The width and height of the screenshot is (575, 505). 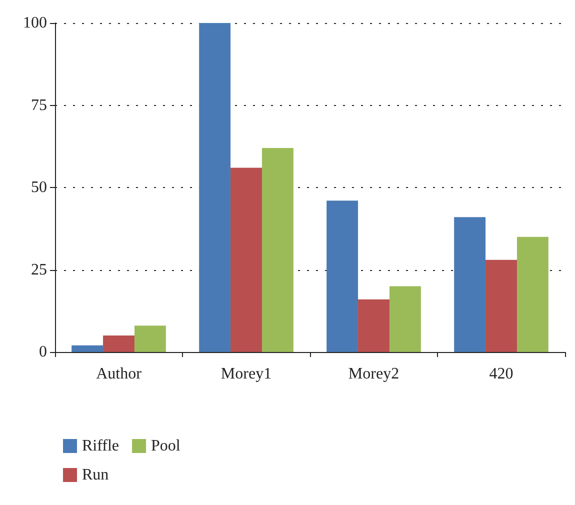 What do you see at coordinates (166, 446) in the screenshot?
I see `legend-label: Pool` at bounding box center [166, 446].